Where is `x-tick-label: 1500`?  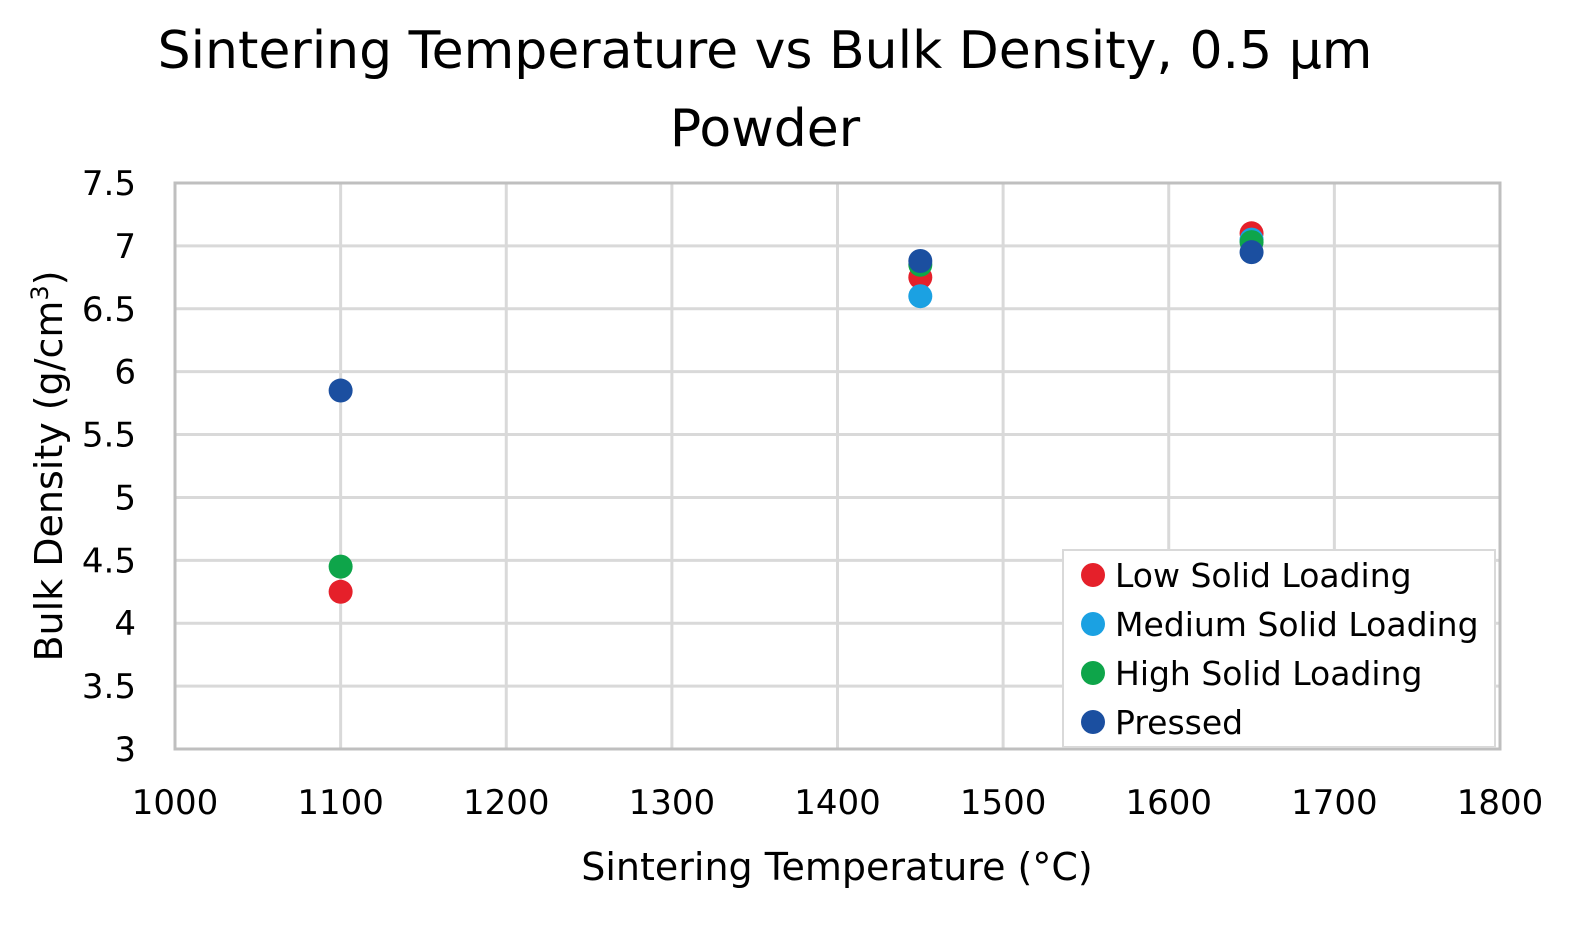 x-tick-label: 1500 is located at coordinates (1003, 803).